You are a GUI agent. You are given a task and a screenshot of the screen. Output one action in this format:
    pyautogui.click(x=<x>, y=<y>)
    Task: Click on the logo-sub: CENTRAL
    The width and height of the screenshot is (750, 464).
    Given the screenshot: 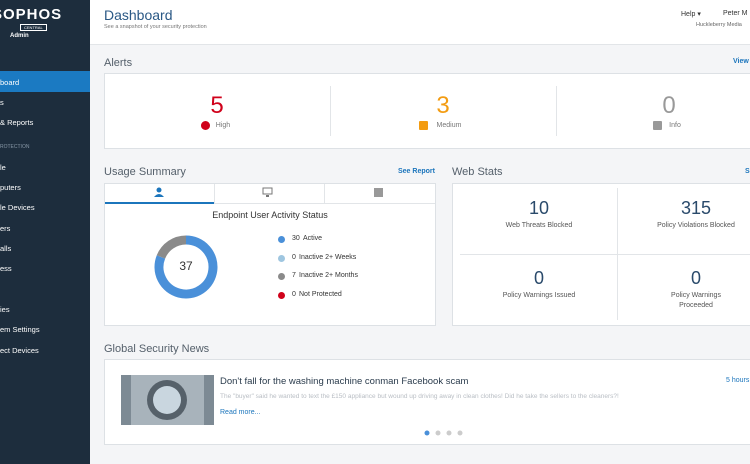 What is the action you would take?
    pyautogui.click(x=33, y=27)
    